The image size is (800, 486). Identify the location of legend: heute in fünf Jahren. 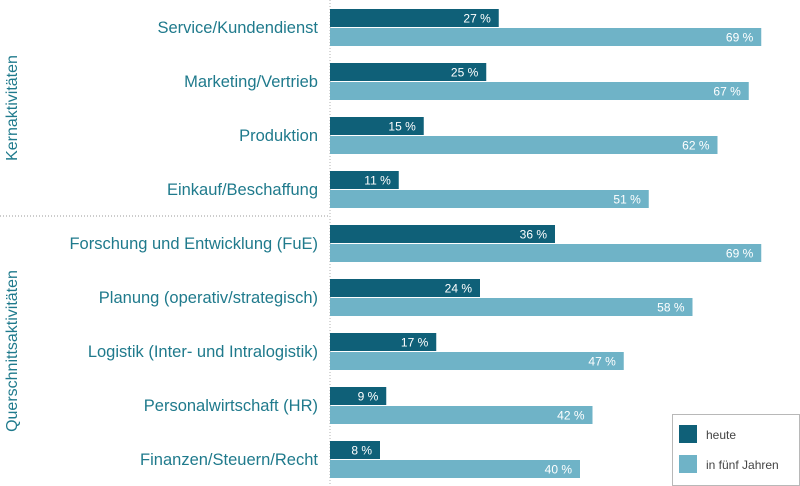
(736, 450).